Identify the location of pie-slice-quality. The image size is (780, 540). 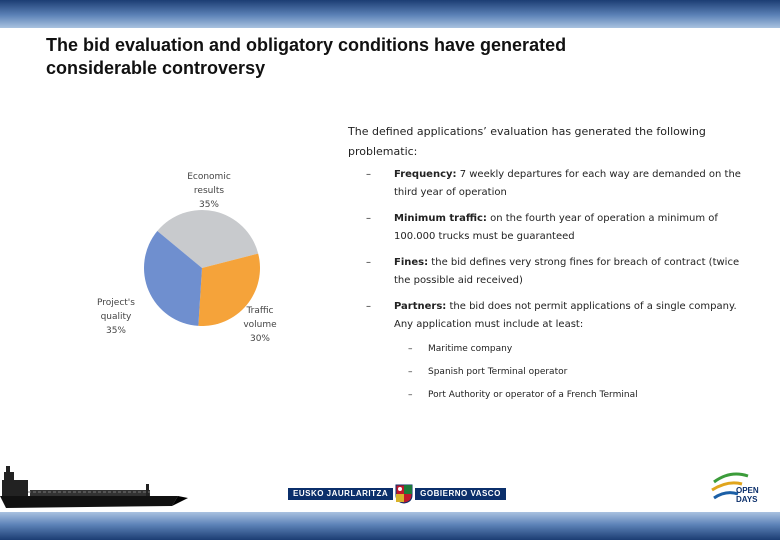
(173, 278).